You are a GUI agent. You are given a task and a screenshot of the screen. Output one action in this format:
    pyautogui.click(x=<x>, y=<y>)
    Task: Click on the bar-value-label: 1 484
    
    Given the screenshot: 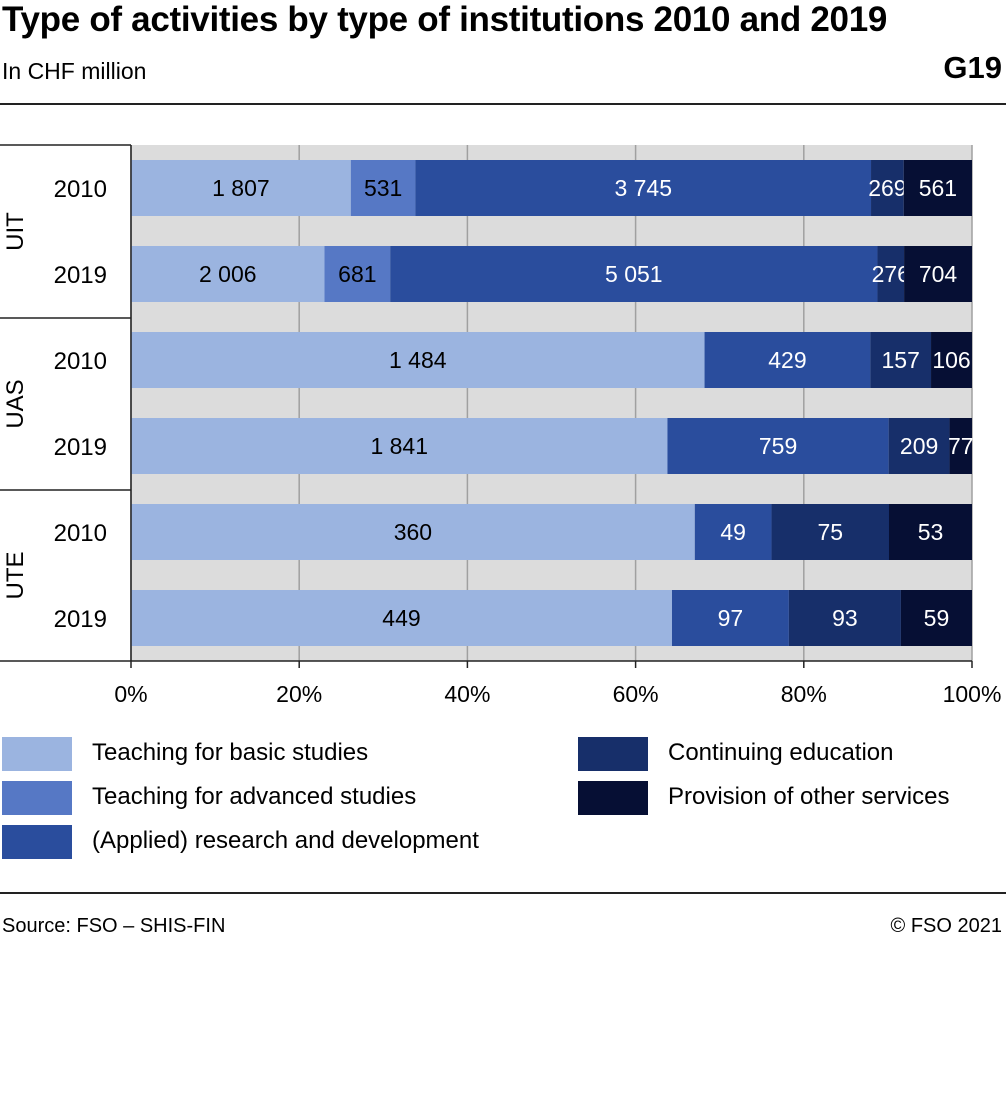 What is the action you would take?
    pyautogui.click(x=418, y=360)
    